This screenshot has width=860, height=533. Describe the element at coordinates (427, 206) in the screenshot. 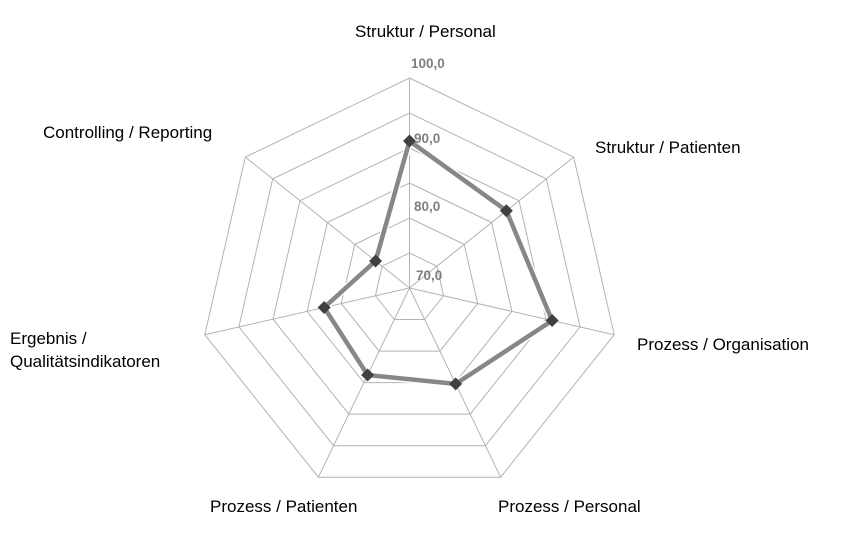

I see `value-axis-tick-80: 80,0` at that location.